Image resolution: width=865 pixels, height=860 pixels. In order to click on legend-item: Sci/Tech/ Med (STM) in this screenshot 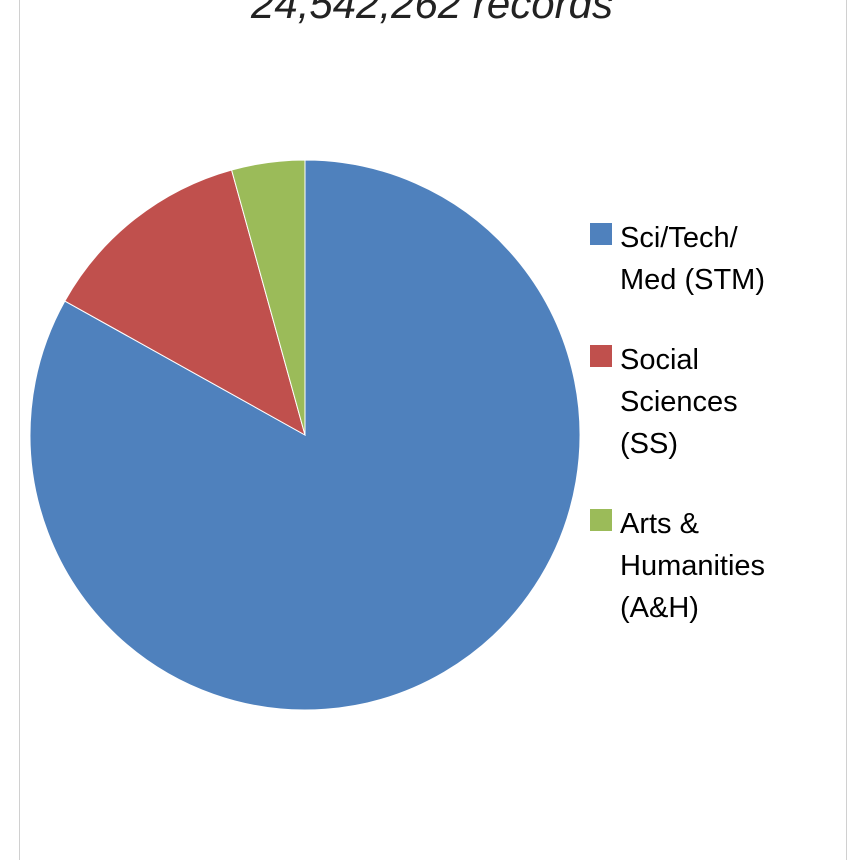, I will do `click(677, 259)`.